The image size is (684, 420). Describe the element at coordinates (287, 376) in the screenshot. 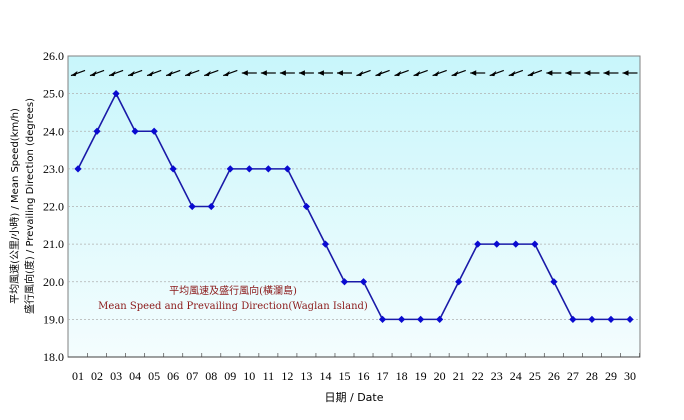

I see `x-tick-label: 12` at that location.